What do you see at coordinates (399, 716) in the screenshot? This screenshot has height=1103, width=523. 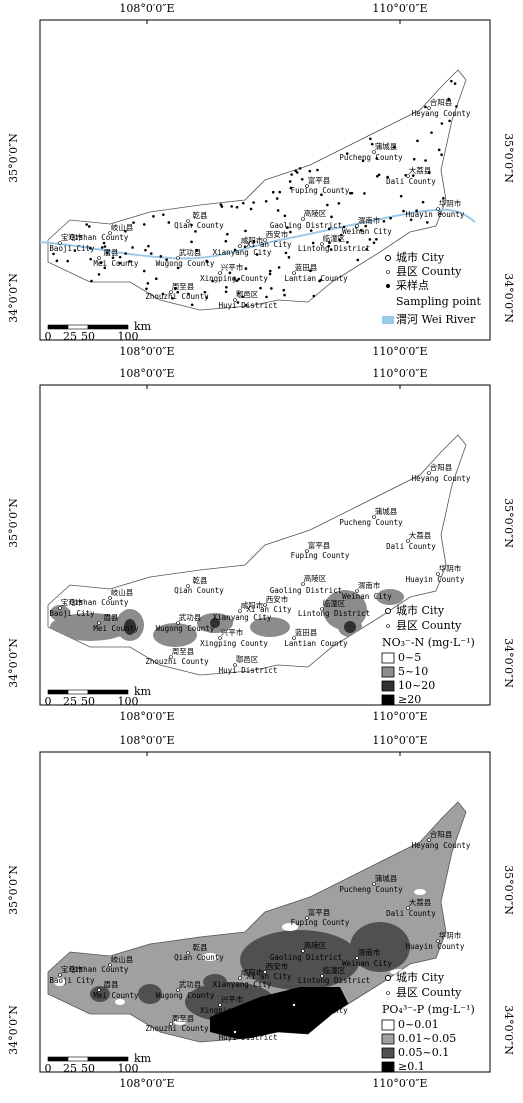 I see `lon-label: 110°0′0″E` at bounding box center [399, 716].